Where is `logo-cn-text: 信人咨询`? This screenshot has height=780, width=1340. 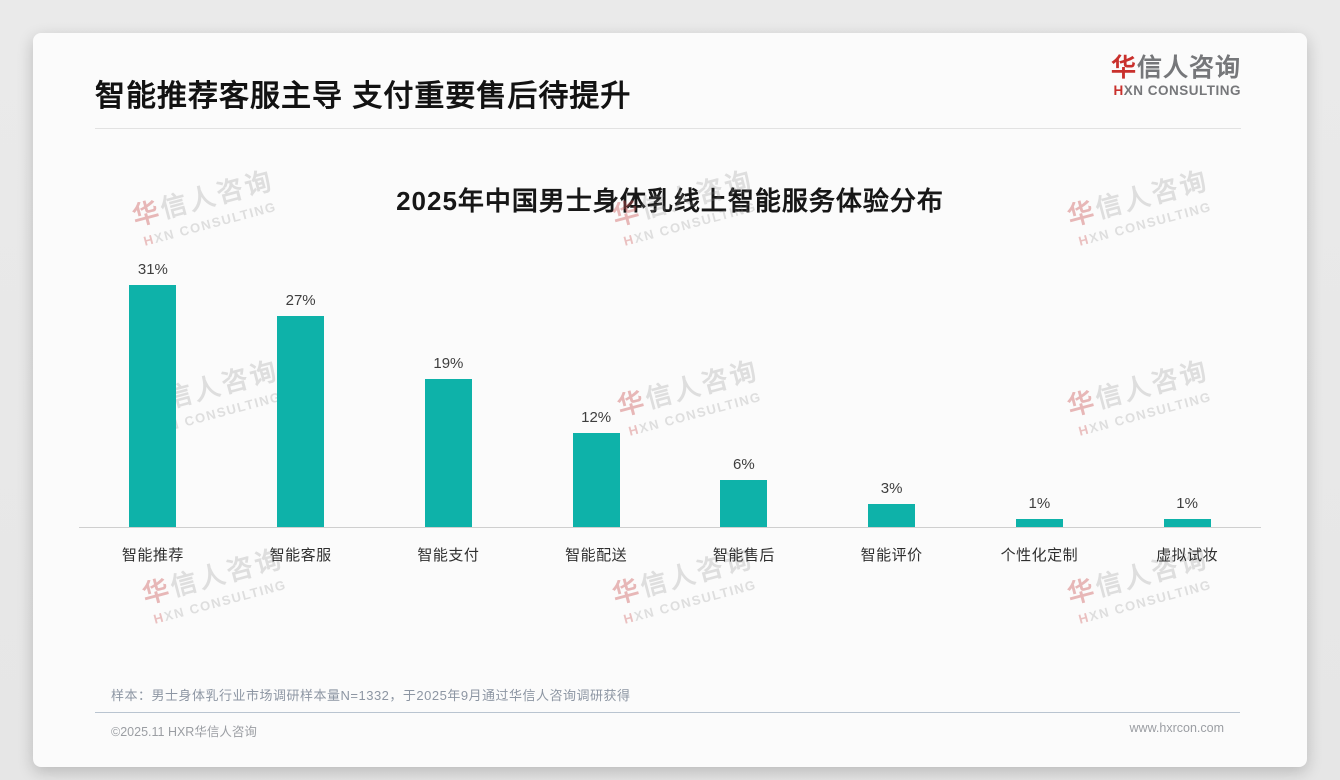
logo-cn-text: 信人咨询 is located at coordinates (1188, 68).